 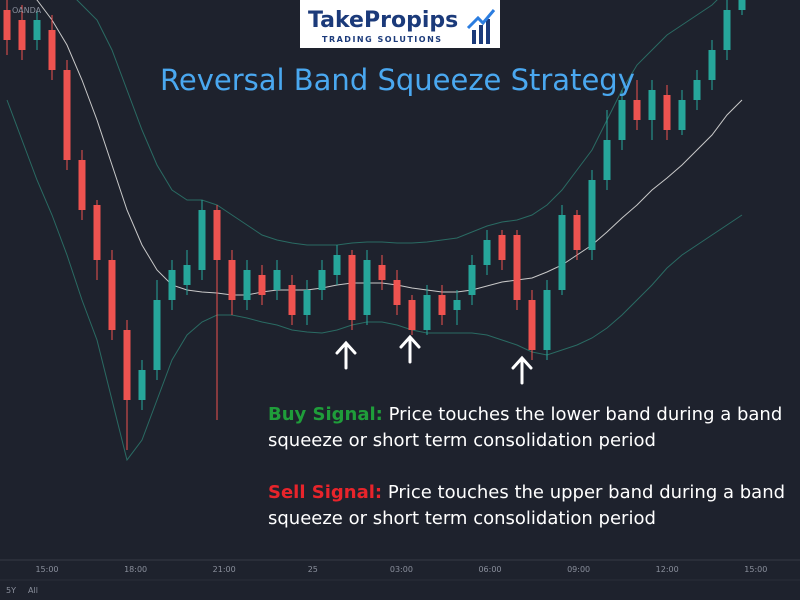 I want to click on broker: OANDA, so click(x=27, y=10).